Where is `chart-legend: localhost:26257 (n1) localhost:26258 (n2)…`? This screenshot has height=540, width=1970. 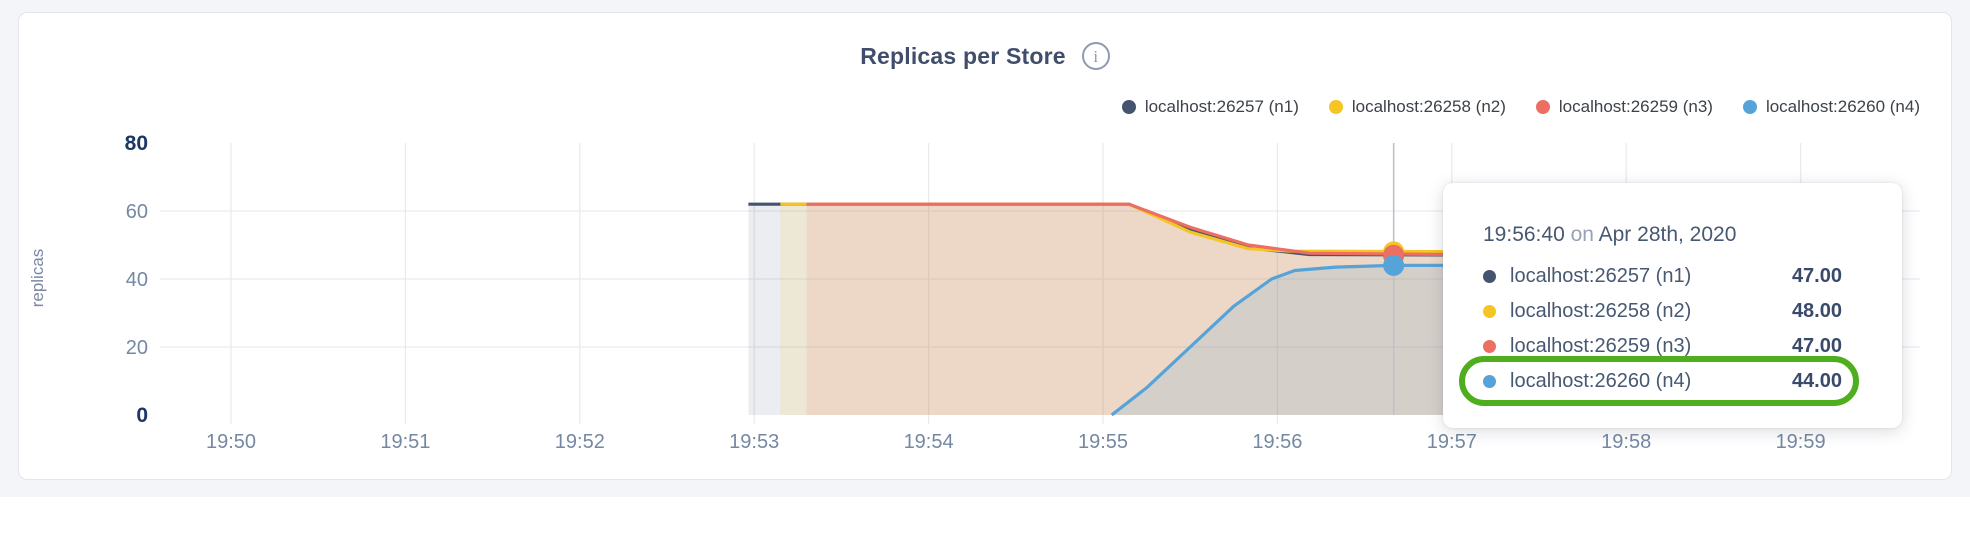 chart-legend: localhost:26257 (n1) localhost:26258 (n2)… is located at coordinates (1520, 107).